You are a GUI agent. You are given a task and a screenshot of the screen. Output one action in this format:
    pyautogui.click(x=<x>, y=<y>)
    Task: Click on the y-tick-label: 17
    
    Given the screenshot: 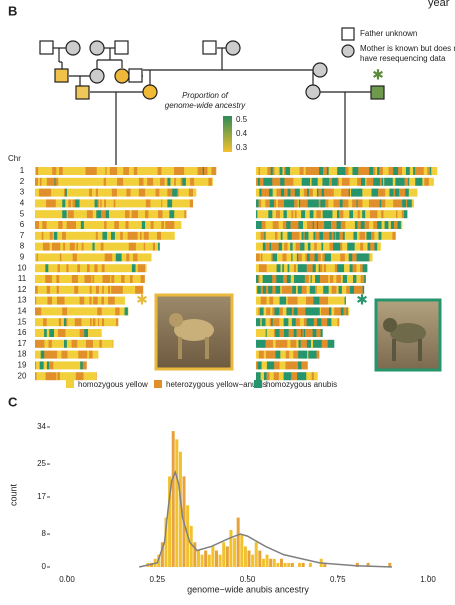 What is the action you would take?
    pyautogui.click(x=41, y=496)
    